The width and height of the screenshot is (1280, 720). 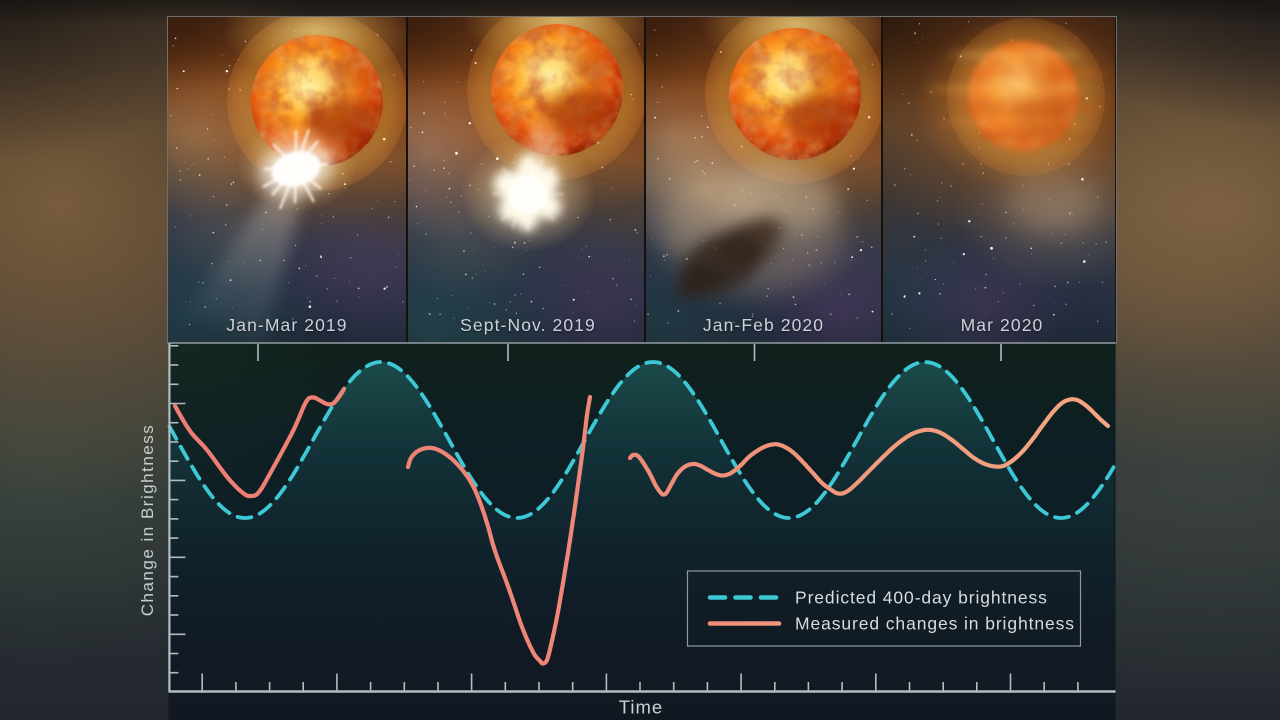 What do you see at coordinates (921, 598) in the screenshot?
I see `svg-text: Predicted 400-day brightness` at bounding box center [921, 598].